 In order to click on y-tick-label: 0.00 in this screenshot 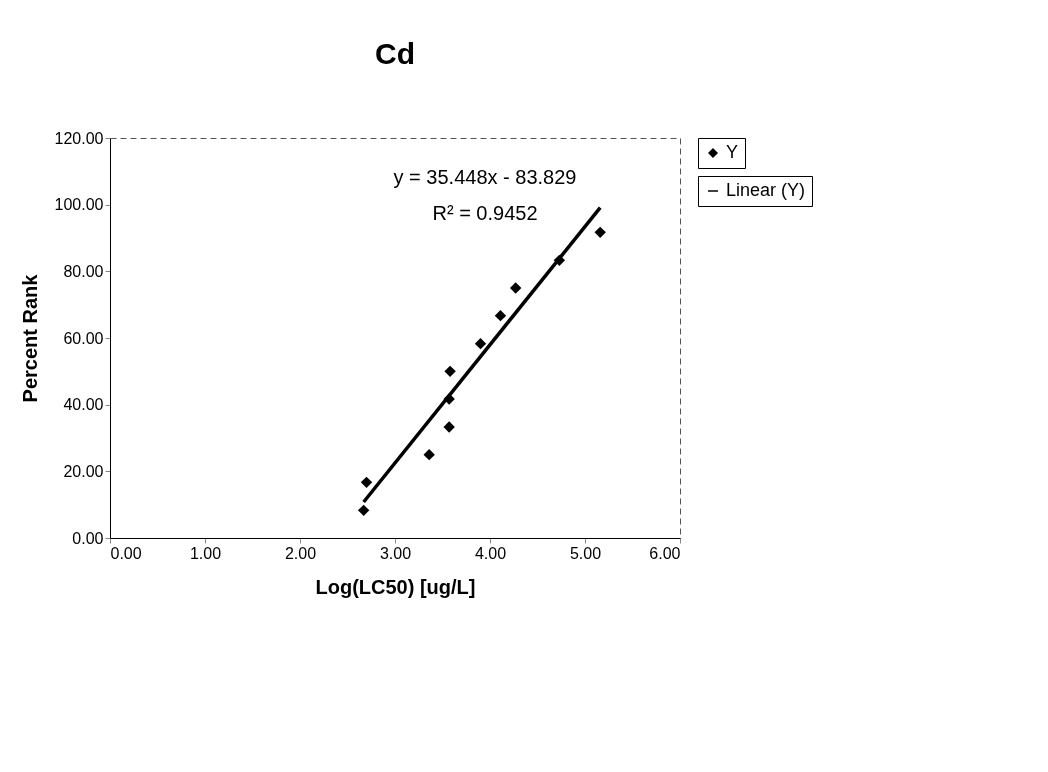, I will do `click(88, 538)`.